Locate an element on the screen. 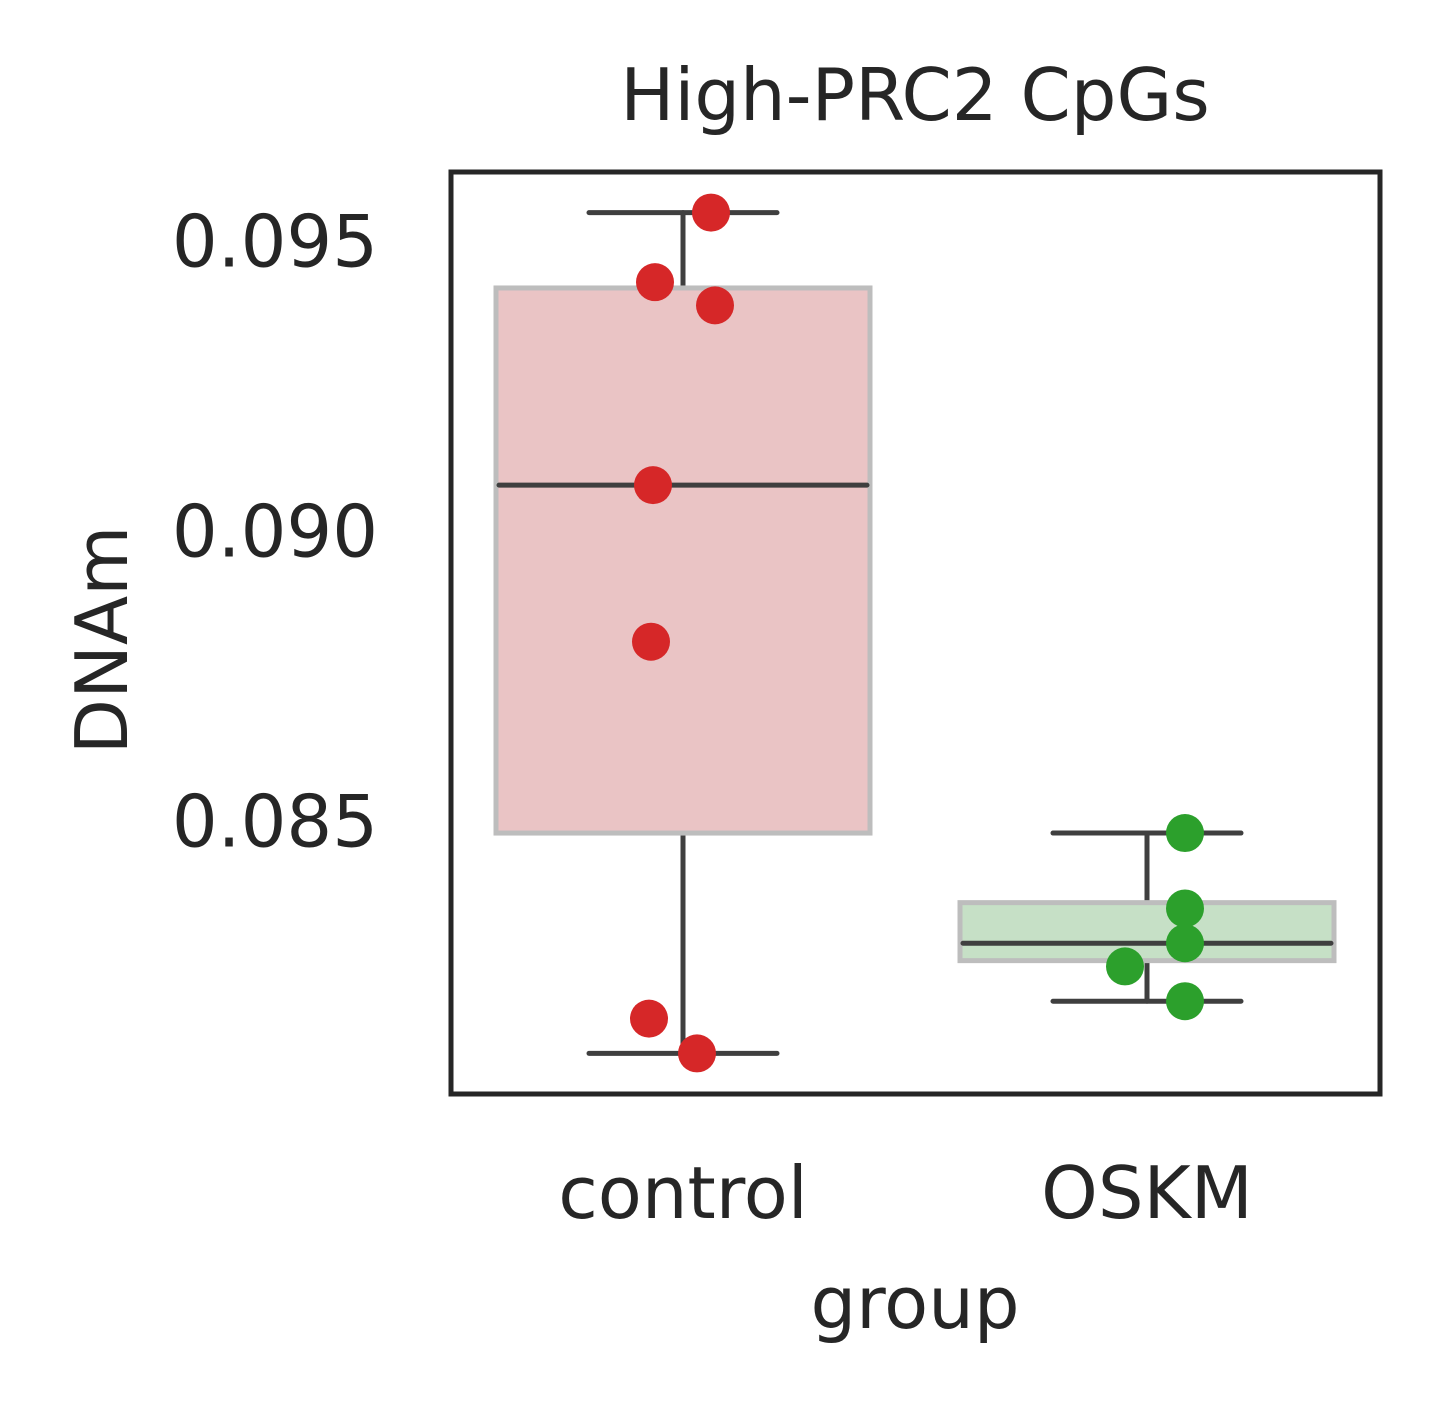 This screenshot has height=1406, width=1440. y-tick-label: 0.090 is located at coordinates (275, 532).